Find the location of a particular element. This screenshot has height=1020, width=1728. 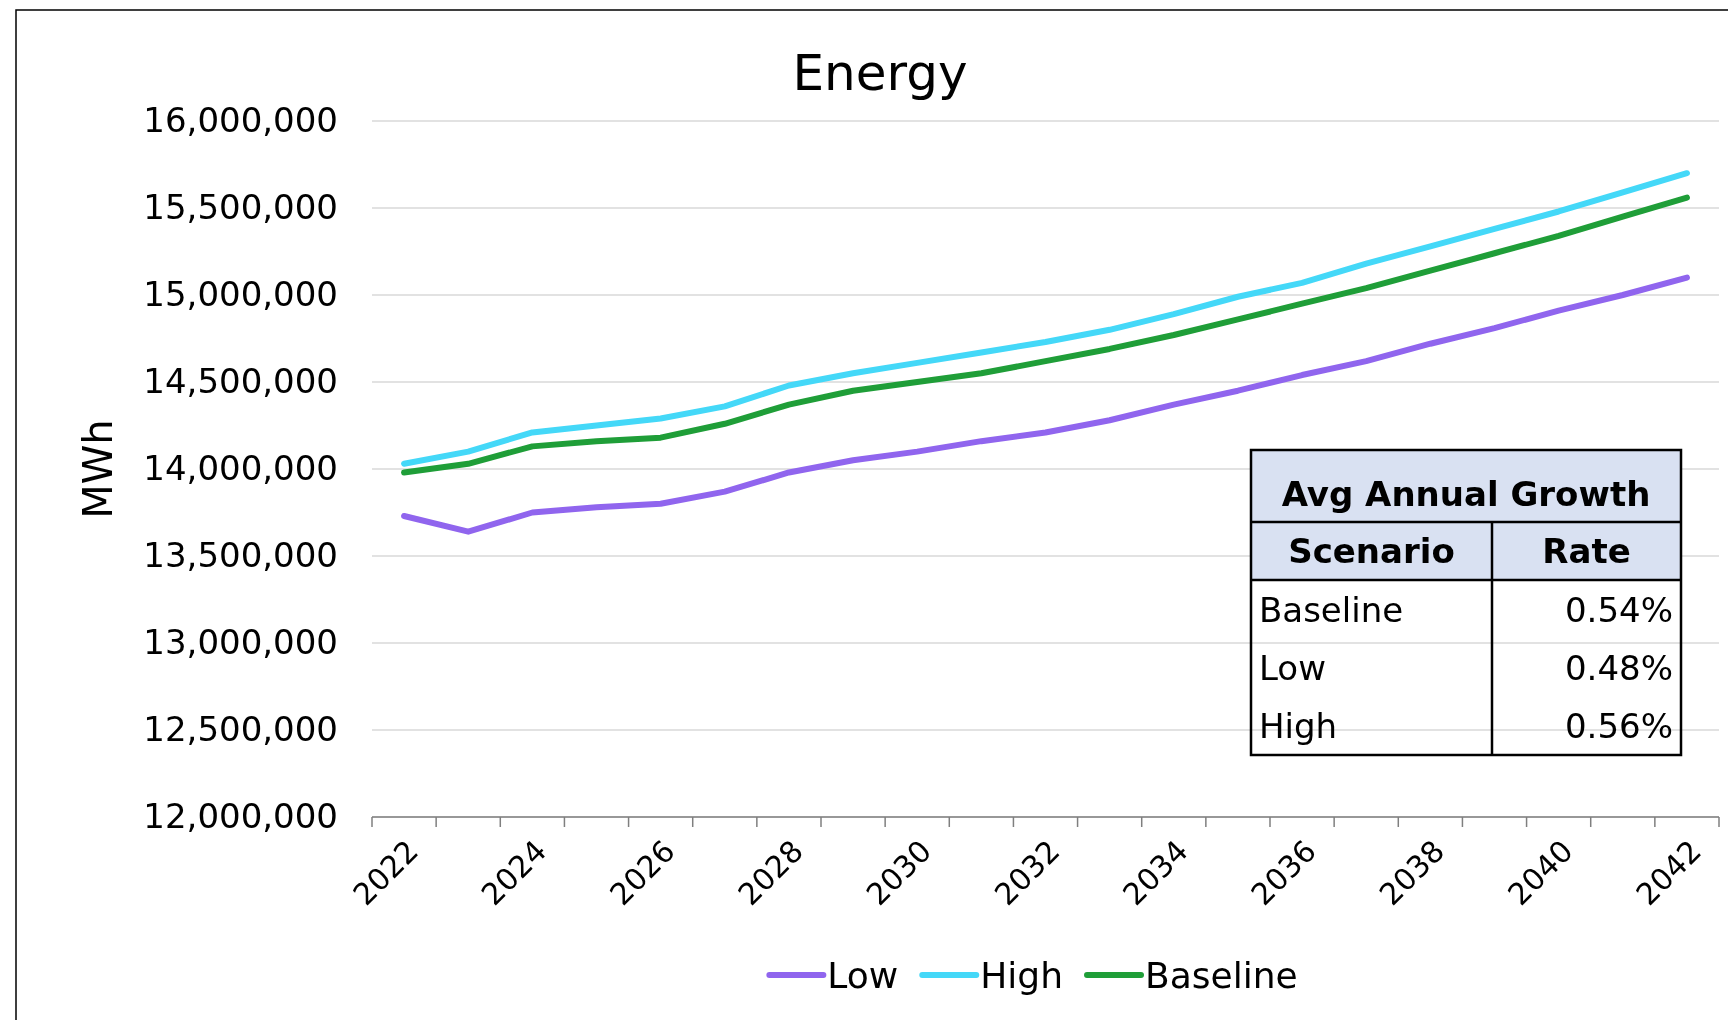

y-tick-label: 16,000,000 is located at coordinates (240, 120).